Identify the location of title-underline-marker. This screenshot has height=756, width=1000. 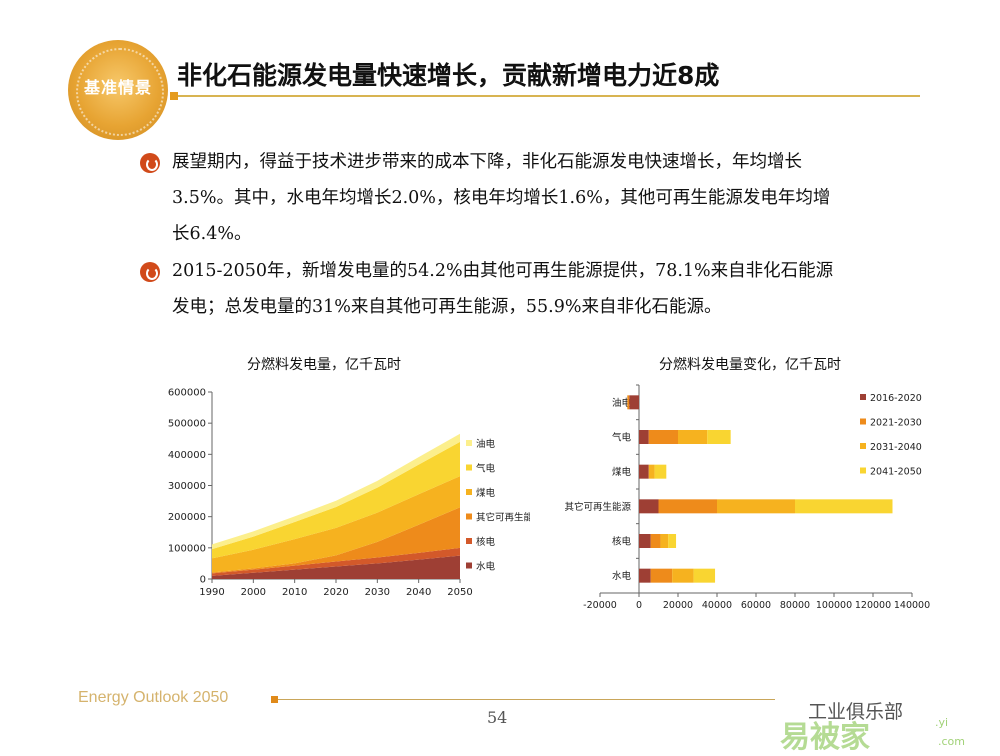
(174, 96).